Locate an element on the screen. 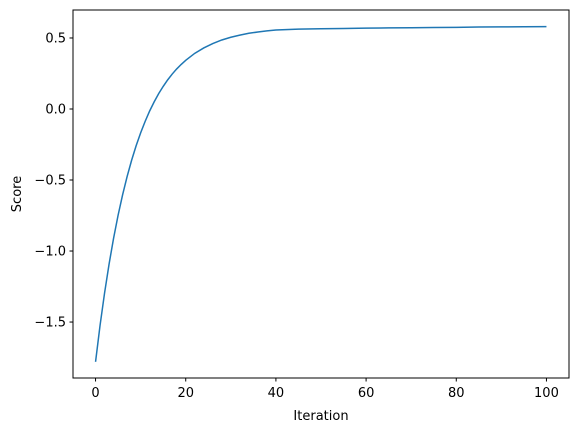 This screenshot has width=579, height=432. y-axis-label: Score is located at coordinates (17, 194).